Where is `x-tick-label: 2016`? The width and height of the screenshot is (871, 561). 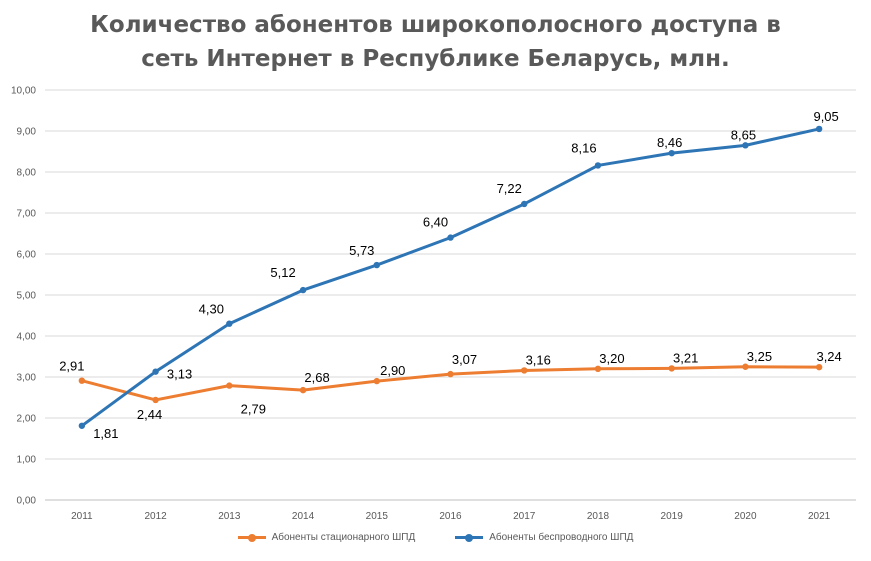
x-tick-label: 2016 is located at coordinates (450, 516).